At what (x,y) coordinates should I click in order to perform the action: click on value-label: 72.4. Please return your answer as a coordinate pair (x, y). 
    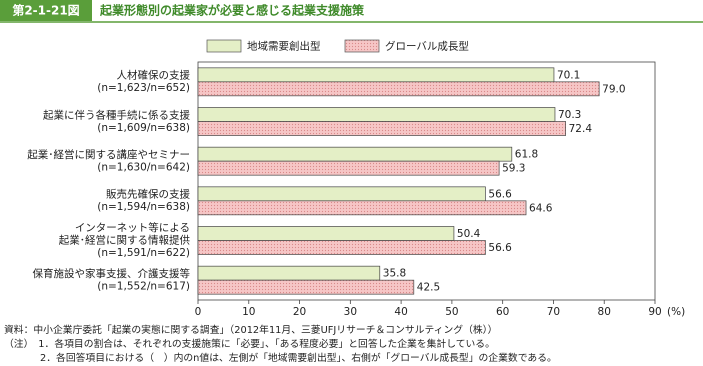
    Looking at the image, I should click on (581, 129).